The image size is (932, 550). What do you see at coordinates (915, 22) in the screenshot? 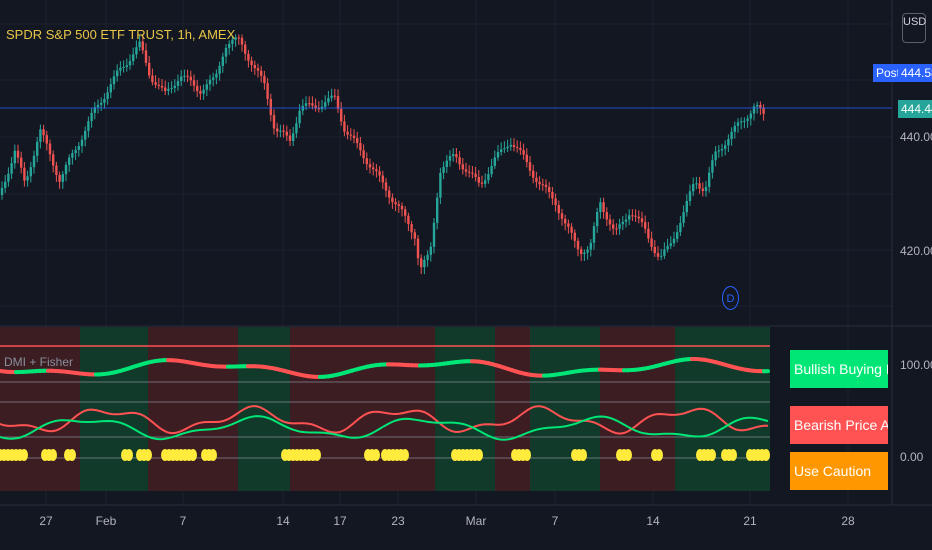
I see `currency-label: USD` at bounding box center [915, 22].